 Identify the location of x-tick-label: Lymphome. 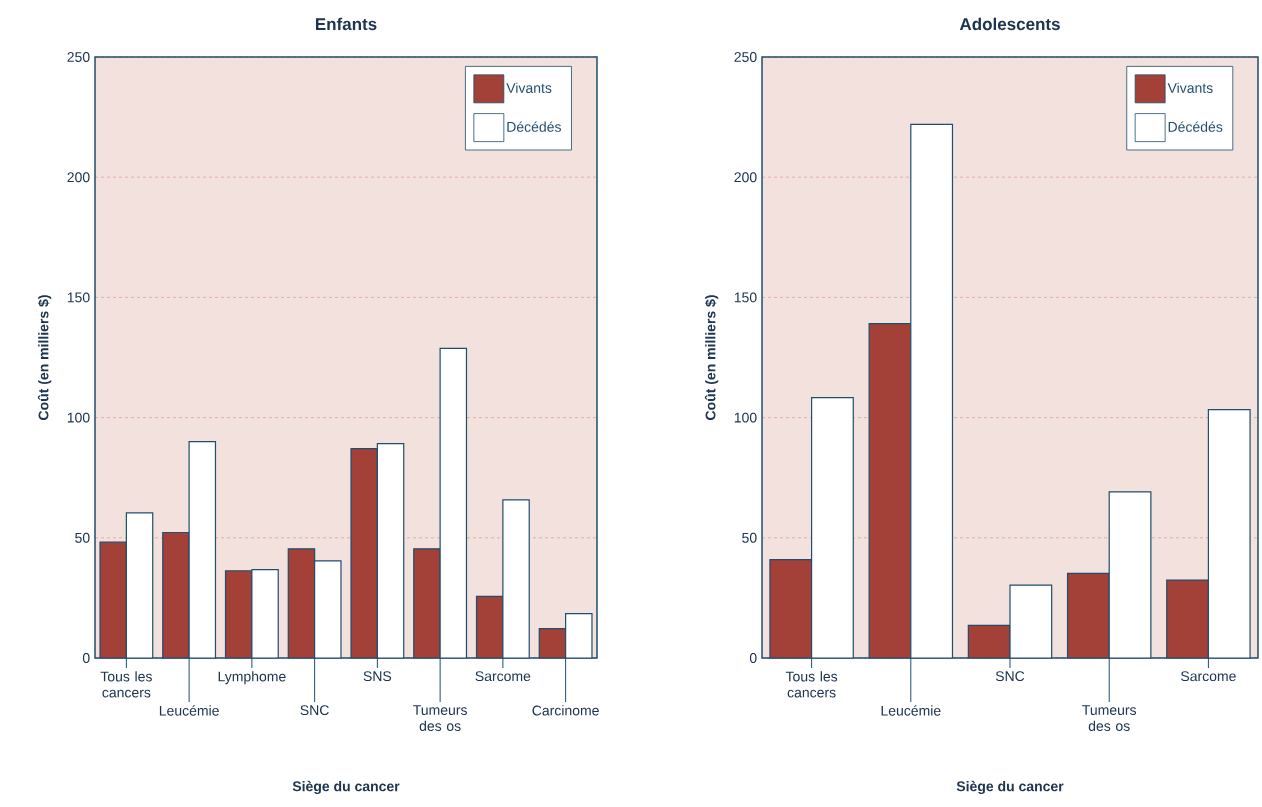
(252, 678).